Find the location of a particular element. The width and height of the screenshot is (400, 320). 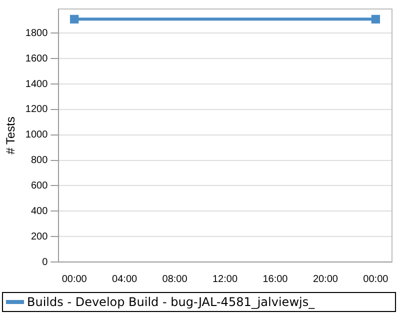

y-tick-label: 1400 is located at coordinates (36, 84).